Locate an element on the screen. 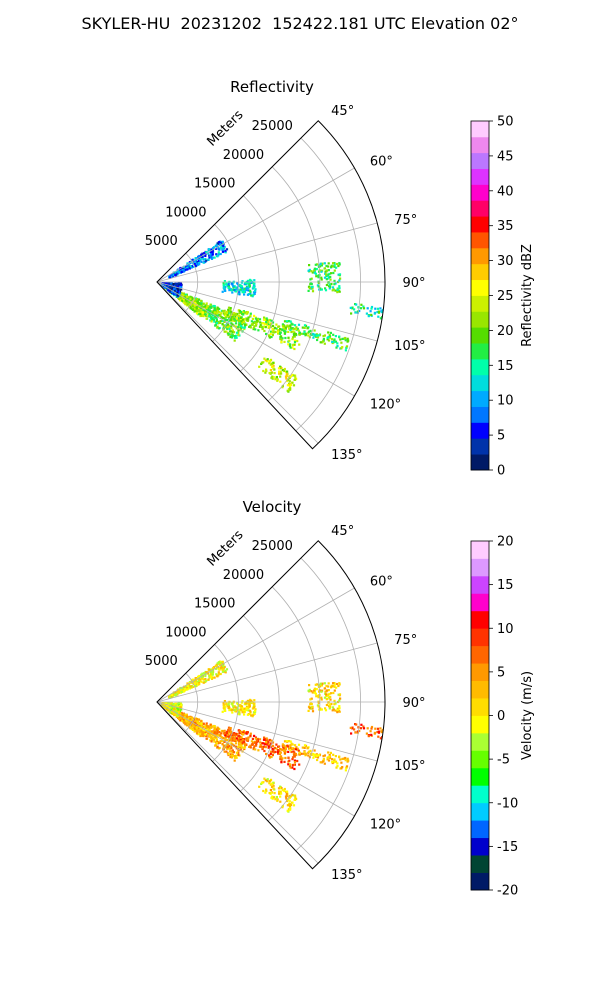 The height and width of the screenshot is (1000, 600). colorbar-tick-label: -5 is located at coordinates (503, 760).